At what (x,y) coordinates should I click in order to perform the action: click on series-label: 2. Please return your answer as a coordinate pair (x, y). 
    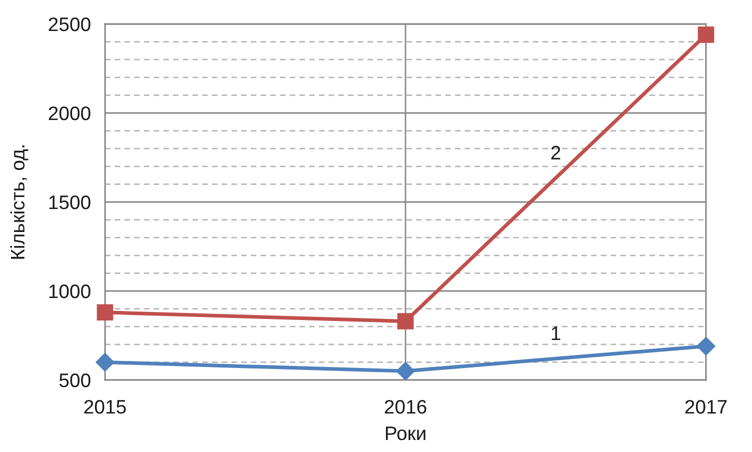
    Looking at the image, I should click on (555, 153).